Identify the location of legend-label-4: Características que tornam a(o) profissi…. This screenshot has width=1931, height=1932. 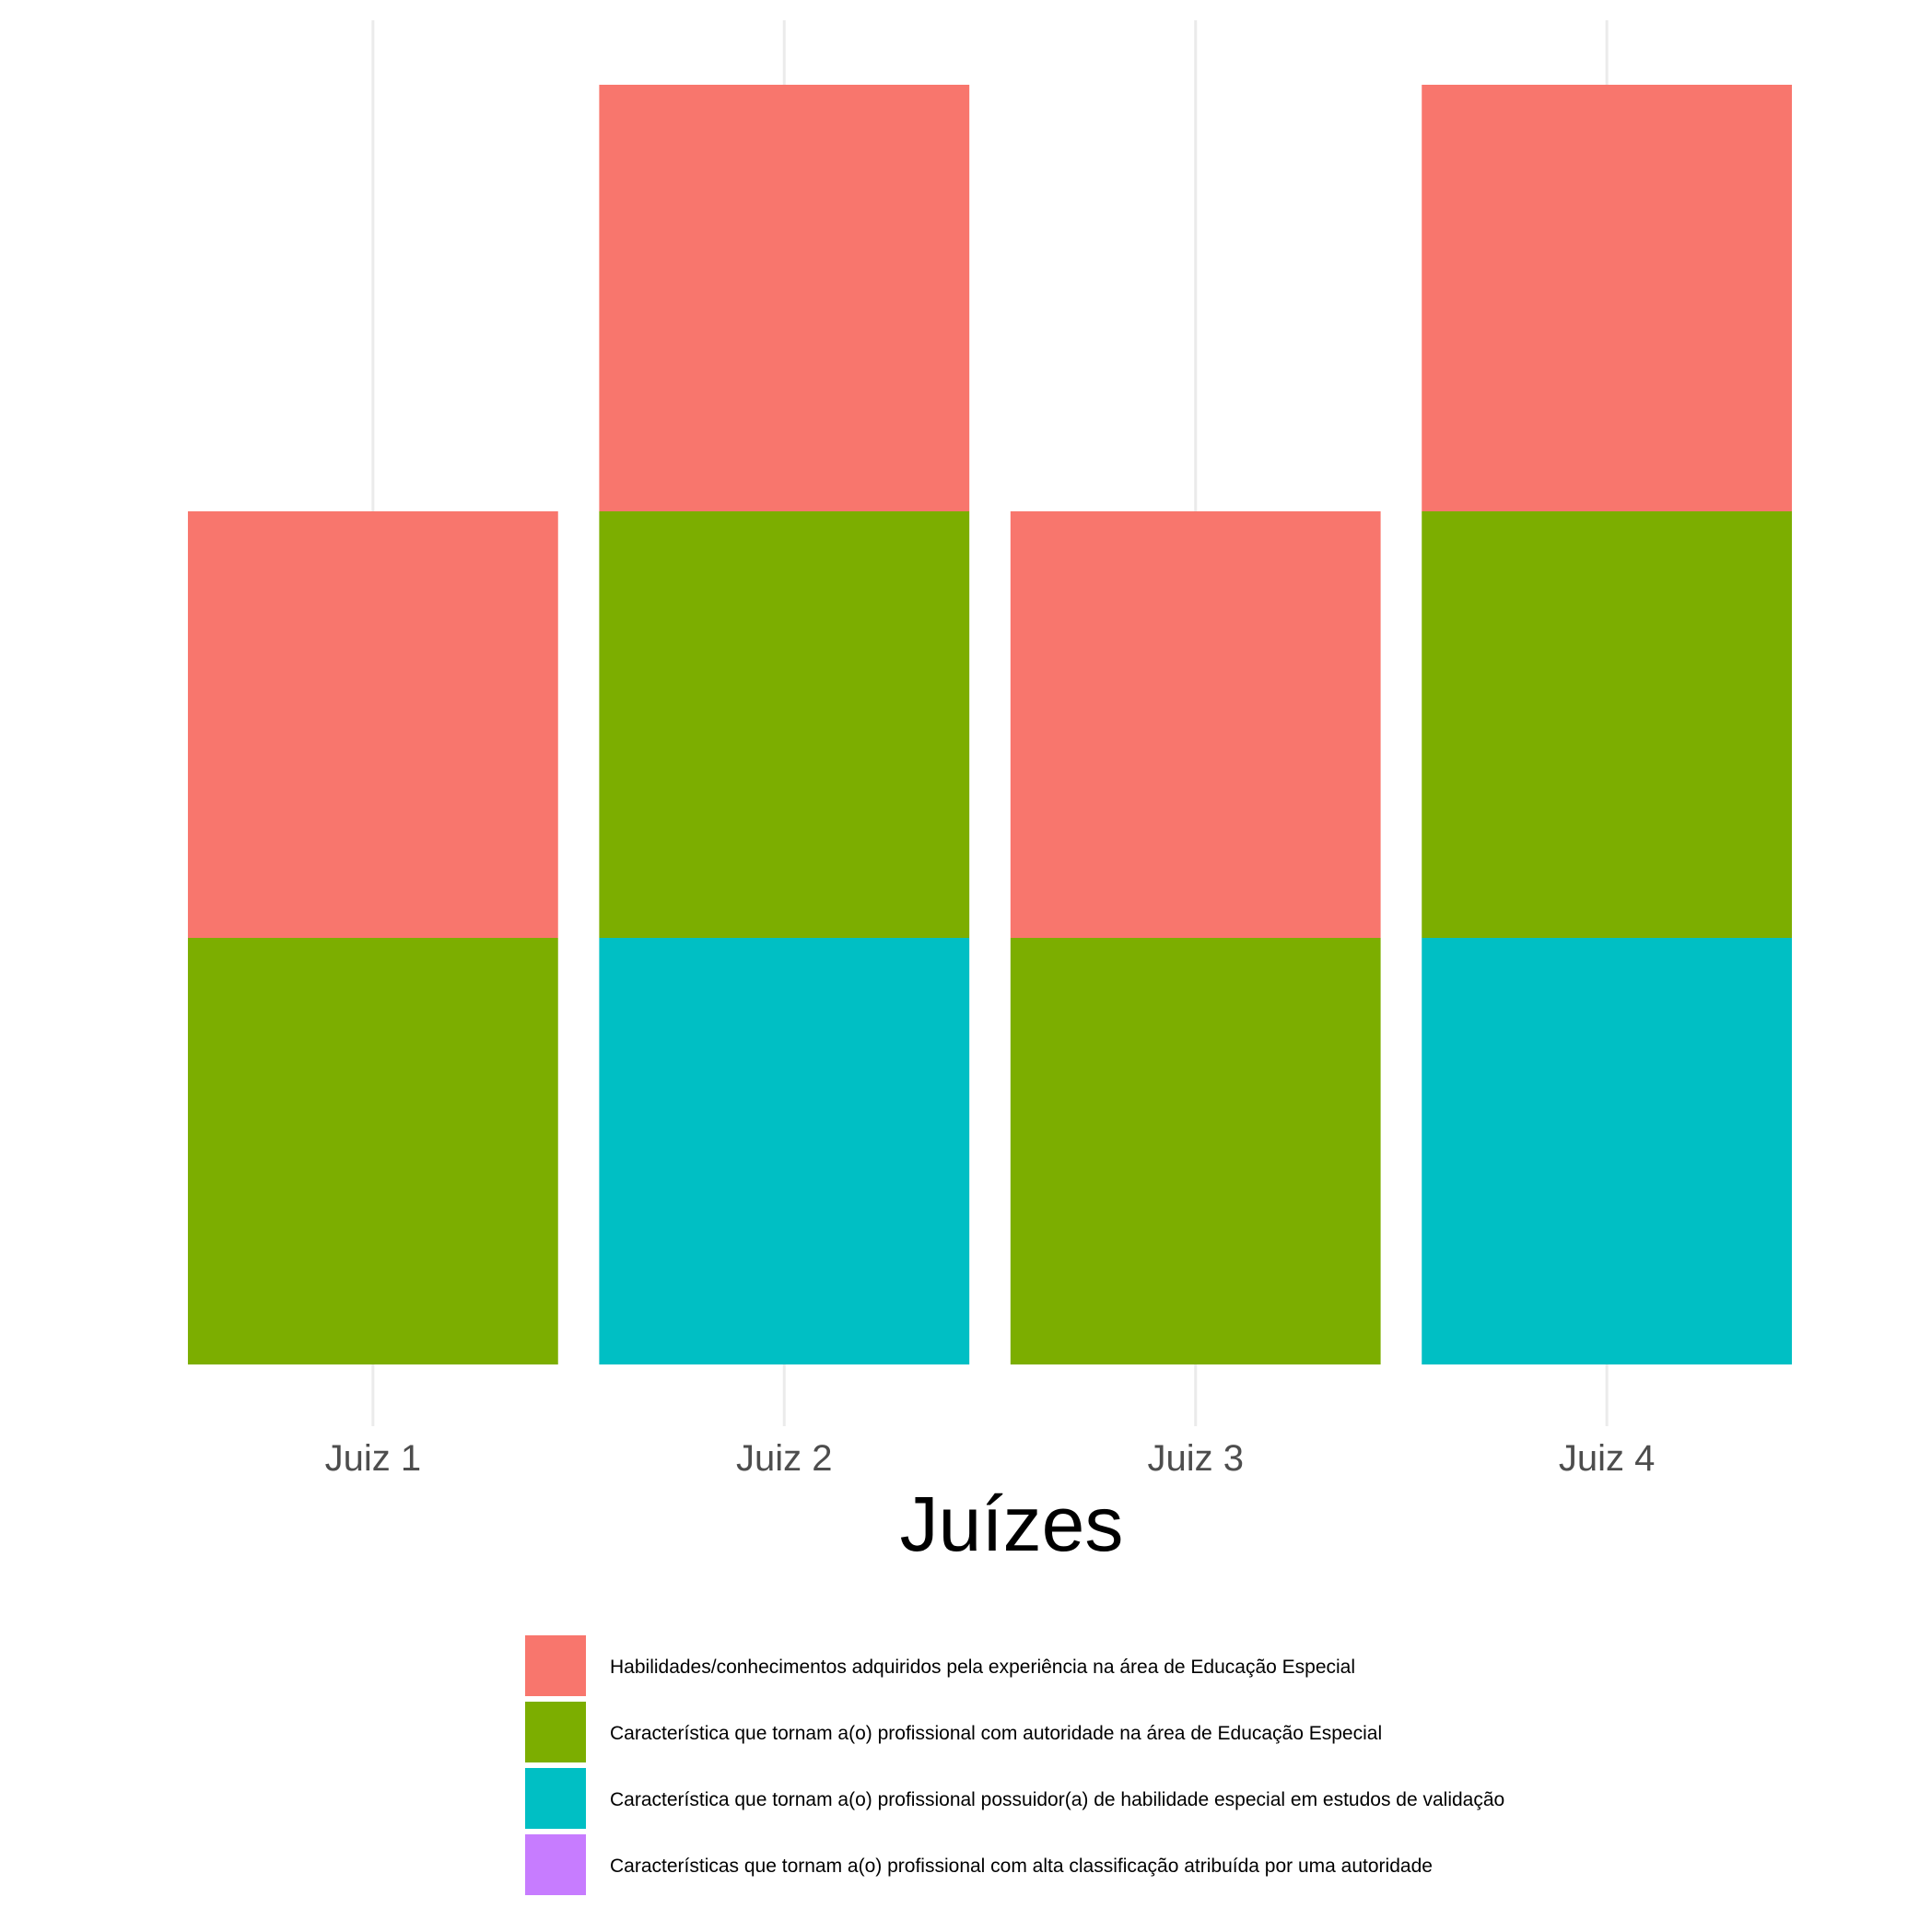
(1021, 1866).